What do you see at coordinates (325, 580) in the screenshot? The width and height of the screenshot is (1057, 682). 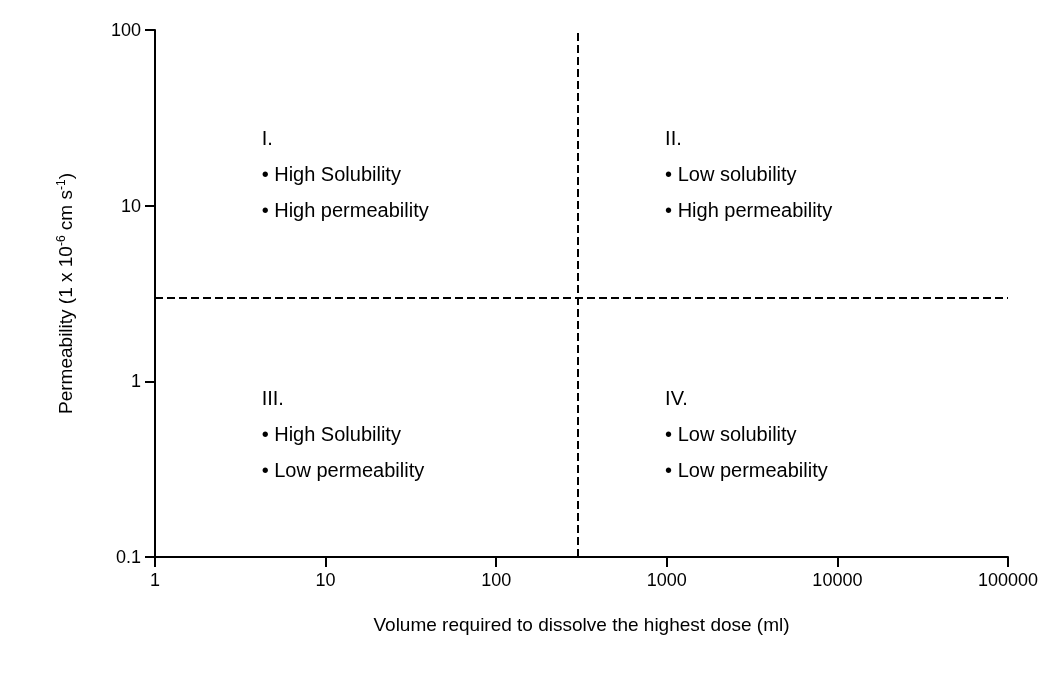 I see `x-tick-label: 10` at bounding box center [325, 580].